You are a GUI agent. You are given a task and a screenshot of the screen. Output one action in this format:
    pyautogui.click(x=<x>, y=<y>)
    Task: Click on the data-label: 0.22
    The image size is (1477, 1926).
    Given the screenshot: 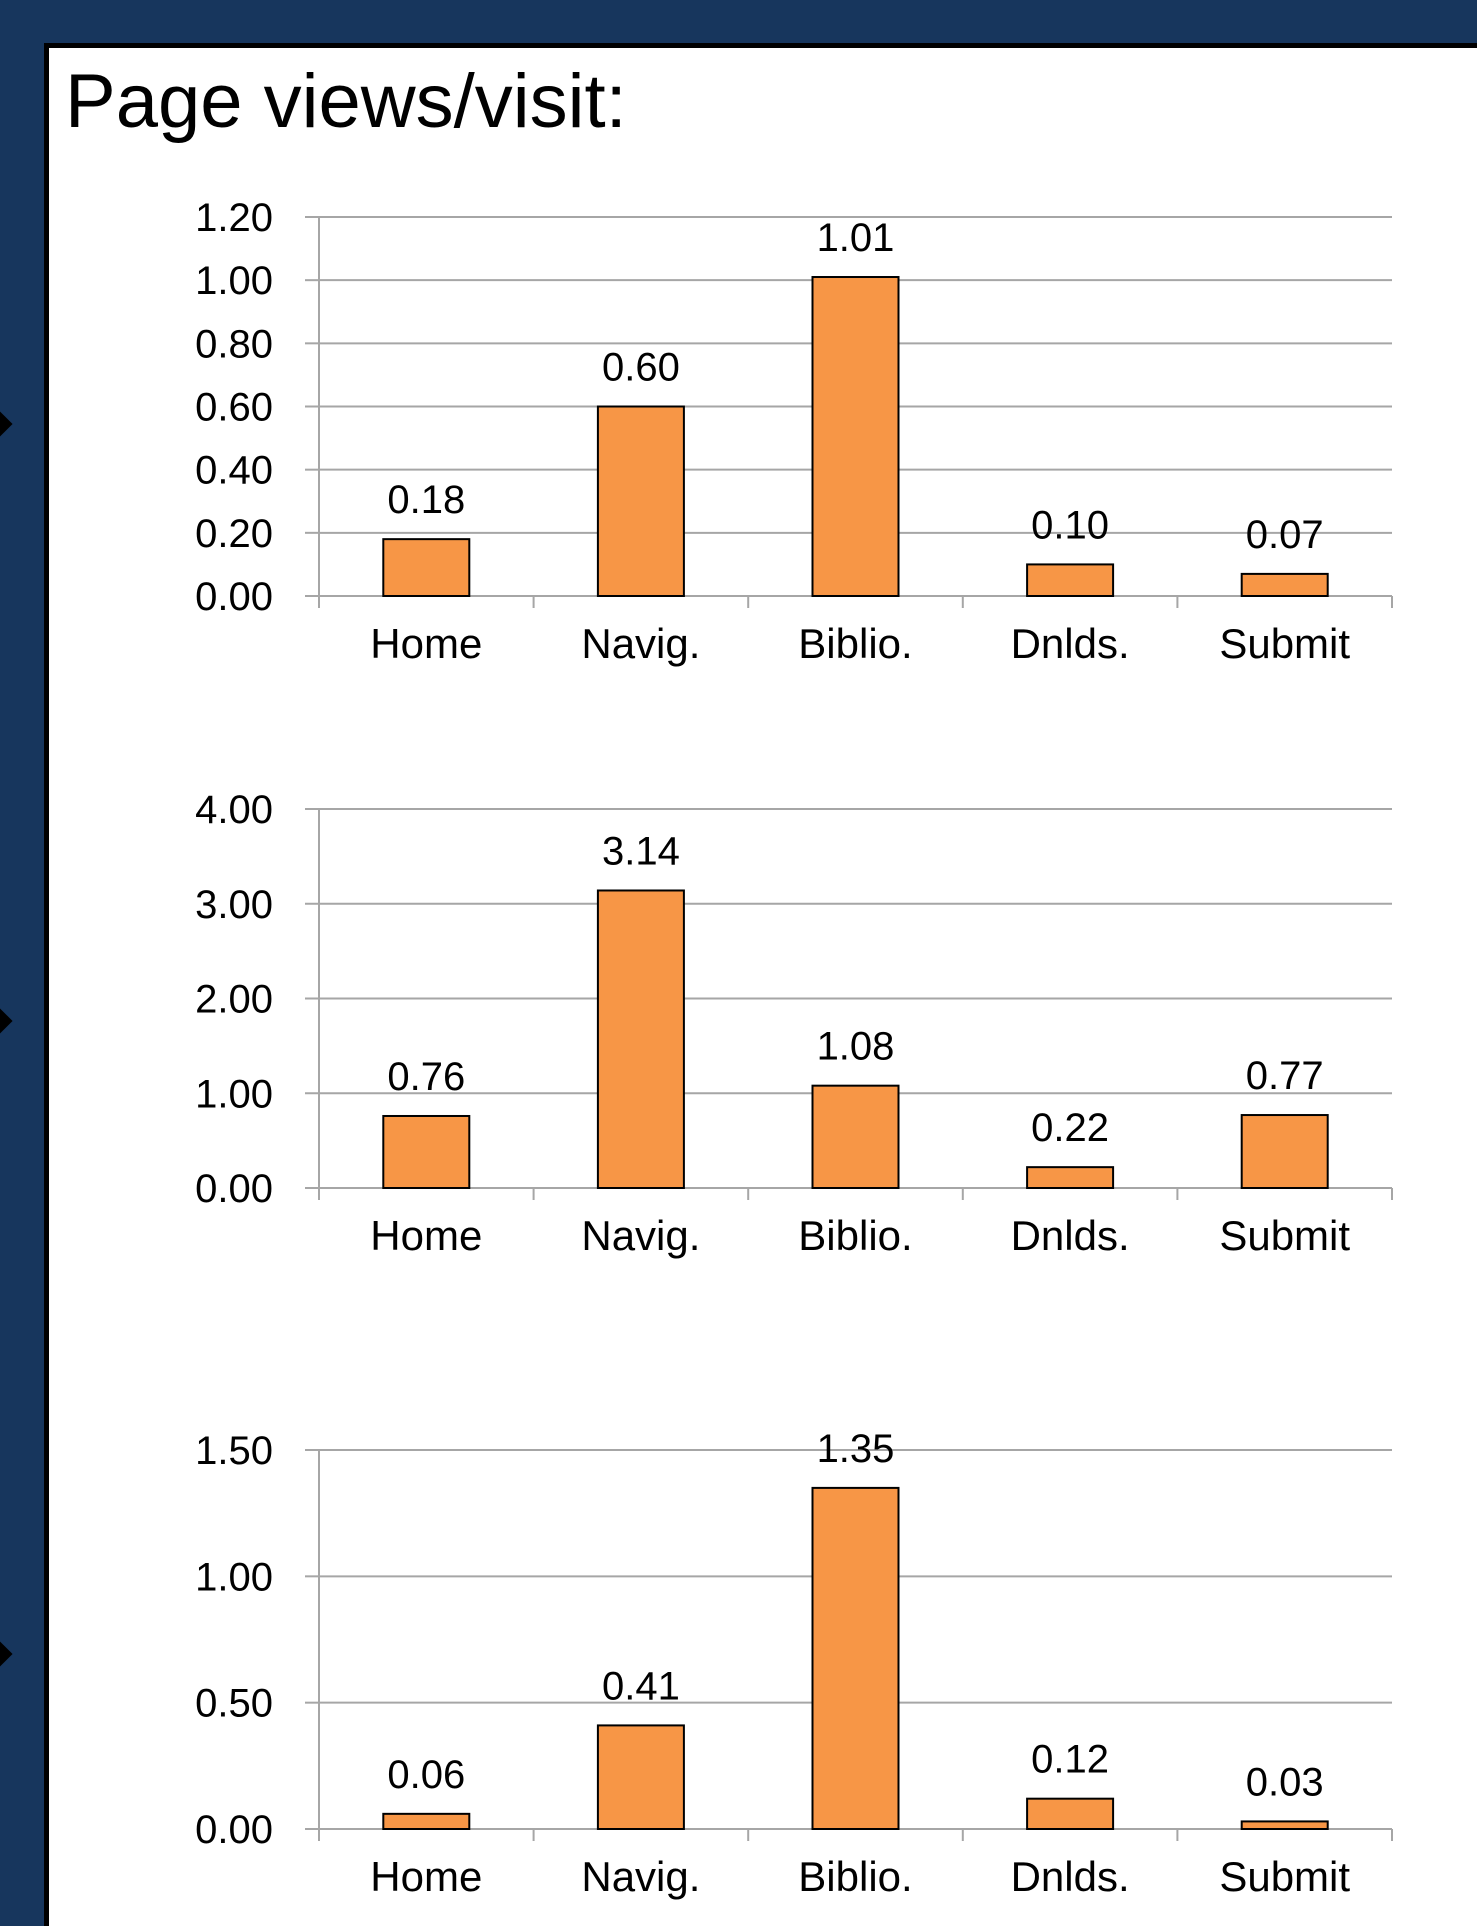 What is the action you would take?
    pyautogui.click(x=1070, y=1128)
    